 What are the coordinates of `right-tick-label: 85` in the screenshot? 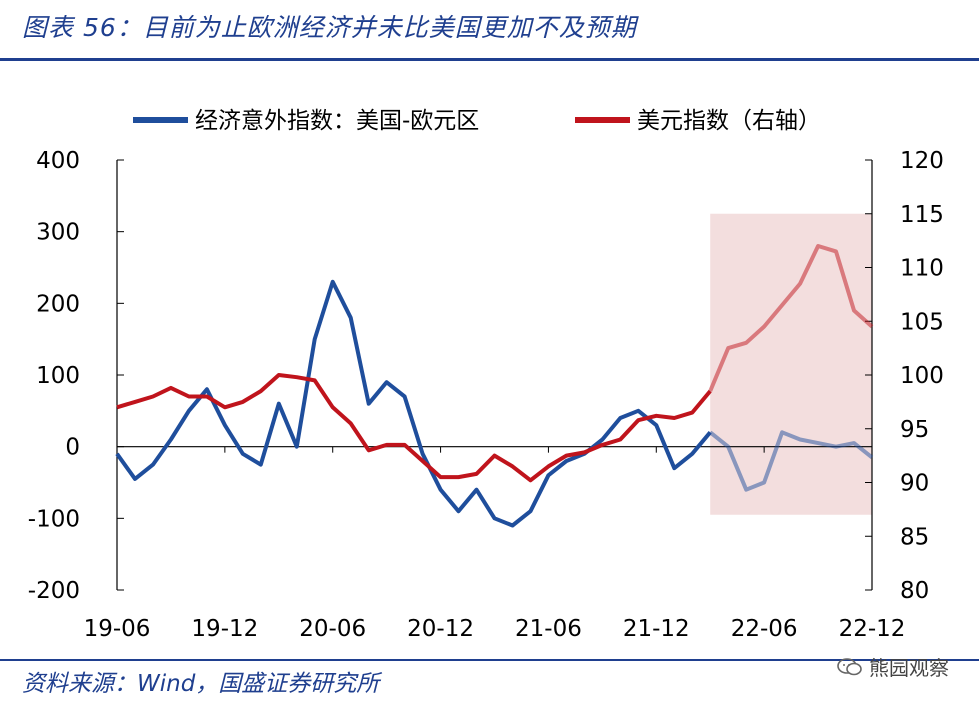 It's located at (914, 537).